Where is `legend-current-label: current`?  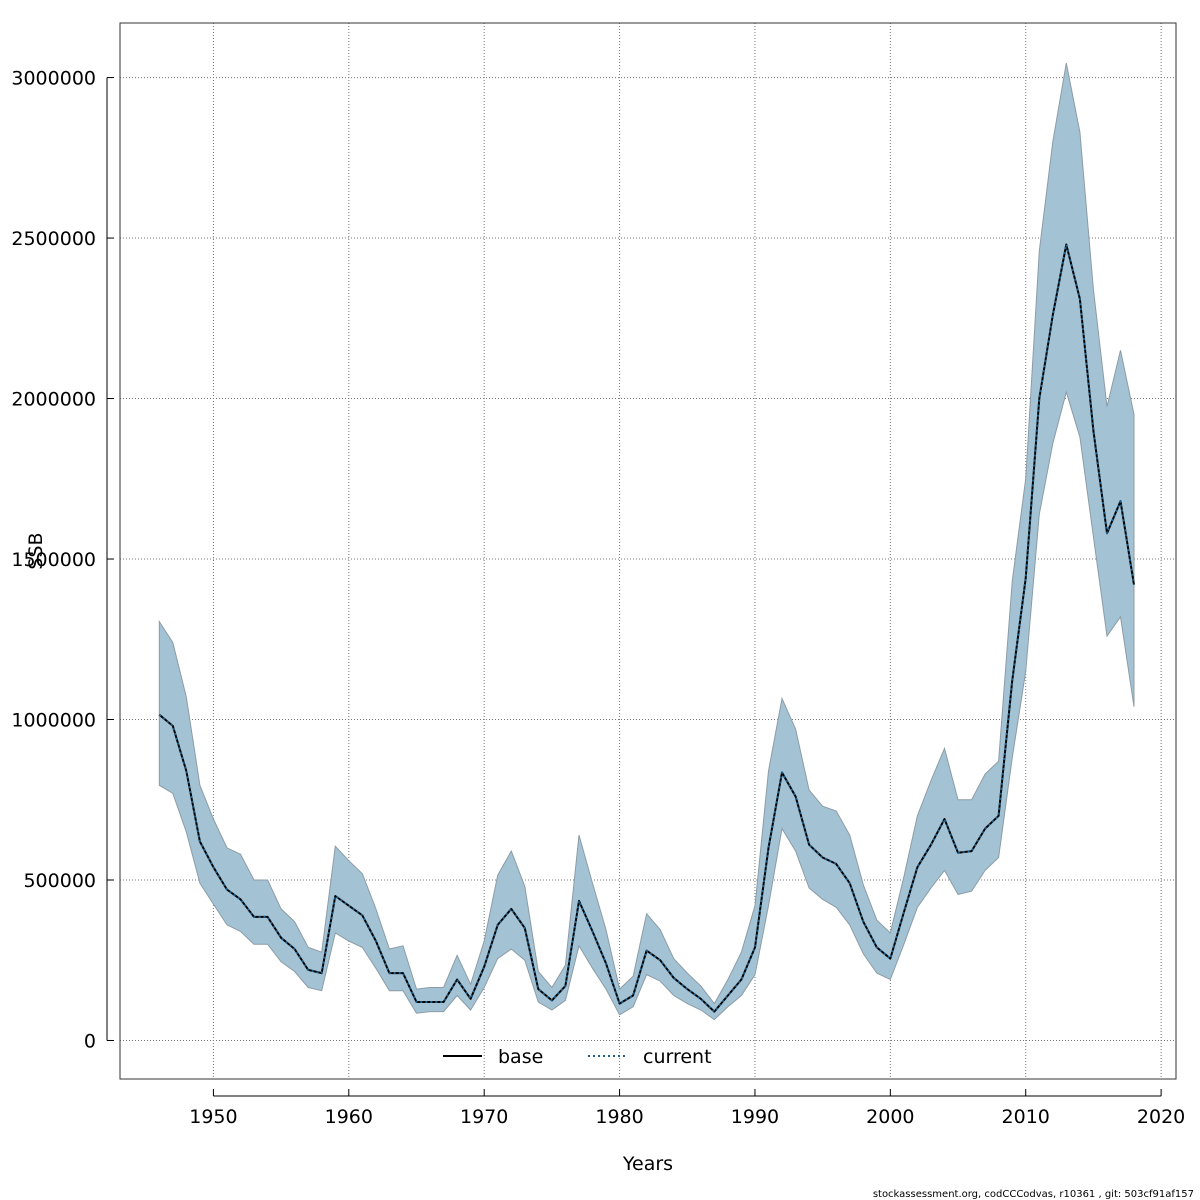
legend-current-label: current is located at coordinates (677, 1057).